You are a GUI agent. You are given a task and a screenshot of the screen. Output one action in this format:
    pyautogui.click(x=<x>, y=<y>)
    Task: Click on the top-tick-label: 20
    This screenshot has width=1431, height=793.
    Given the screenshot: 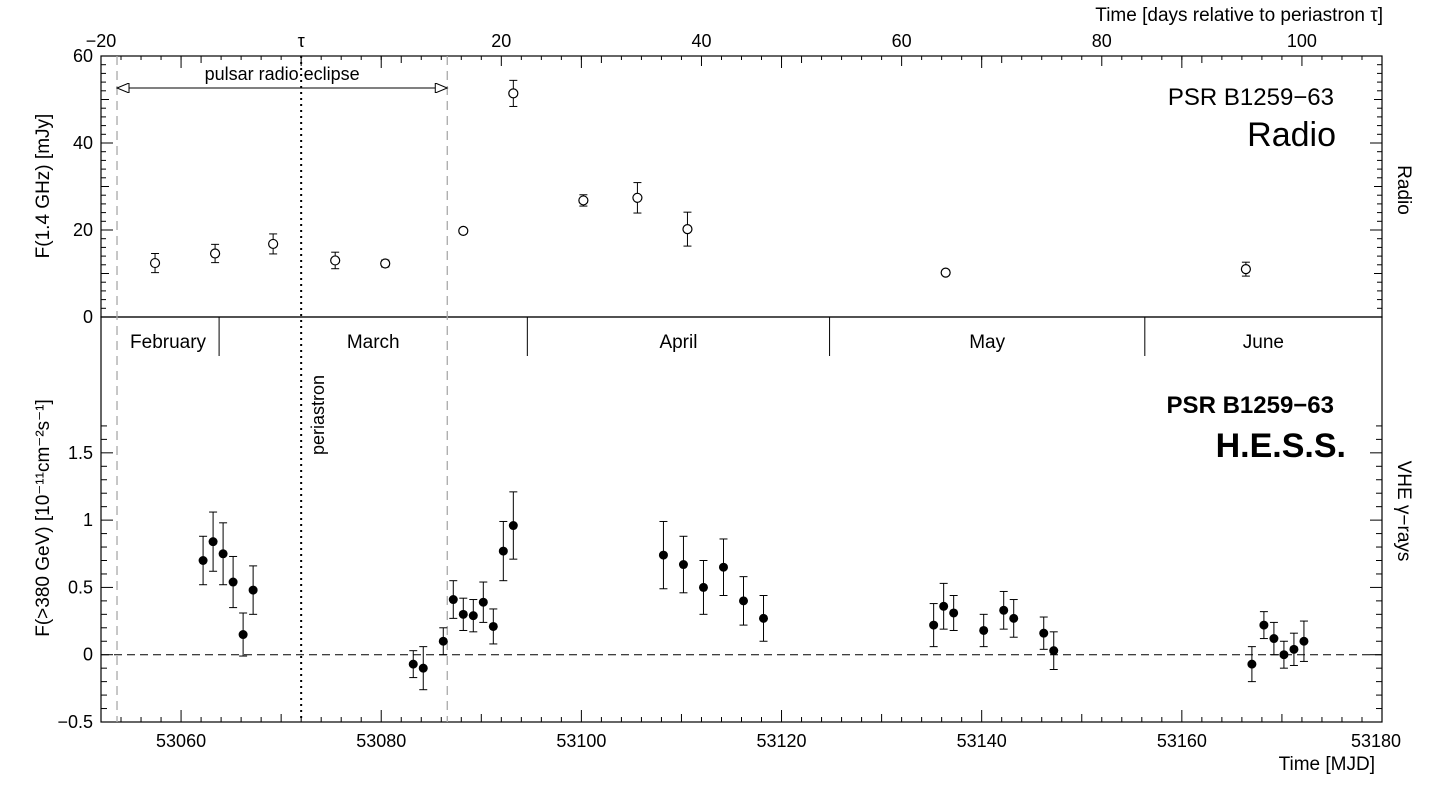 What is the action you would take?
    pyautogui.click(x=501, y=41)
    